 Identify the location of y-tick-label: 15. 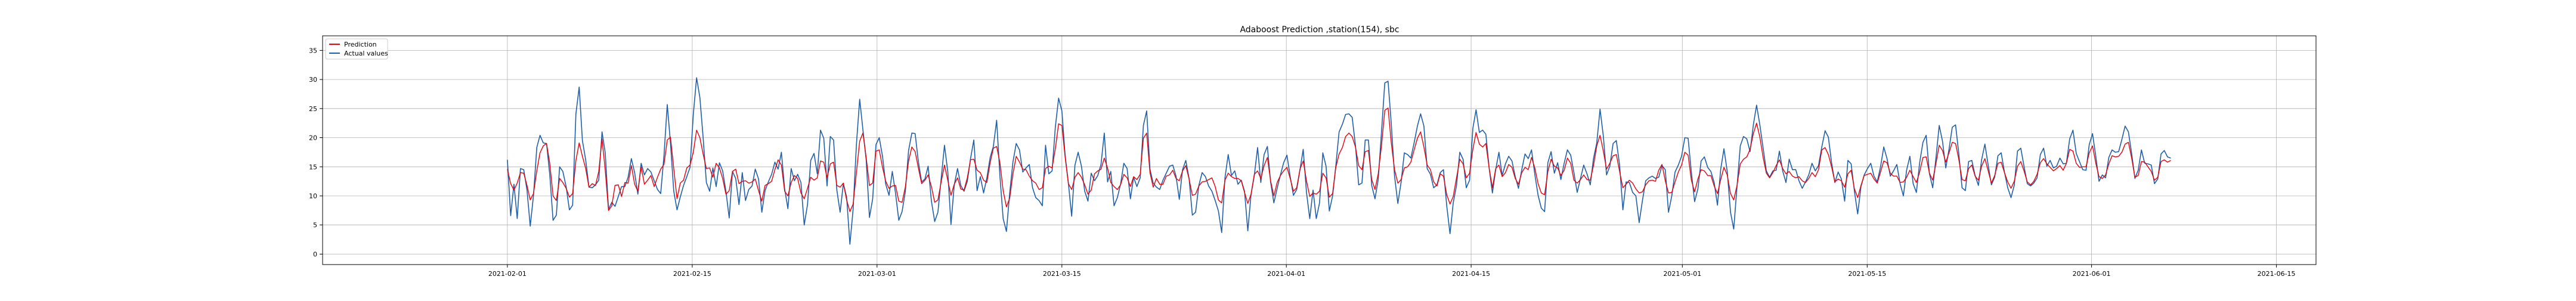
(313, 167).